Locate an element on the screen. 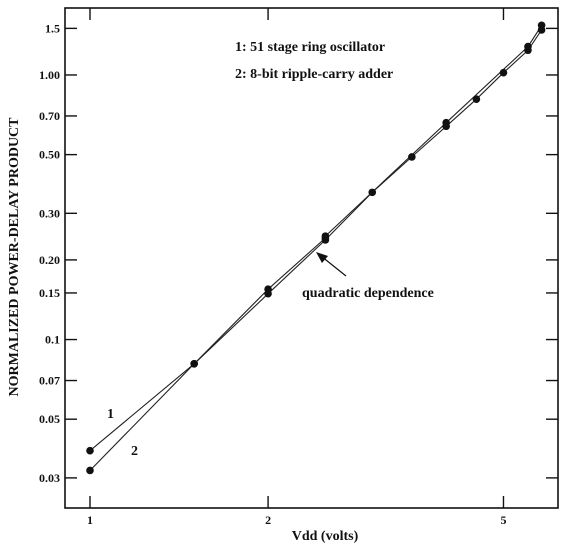  y-tick-label: 0.70 is located at coordinates (49, 116).